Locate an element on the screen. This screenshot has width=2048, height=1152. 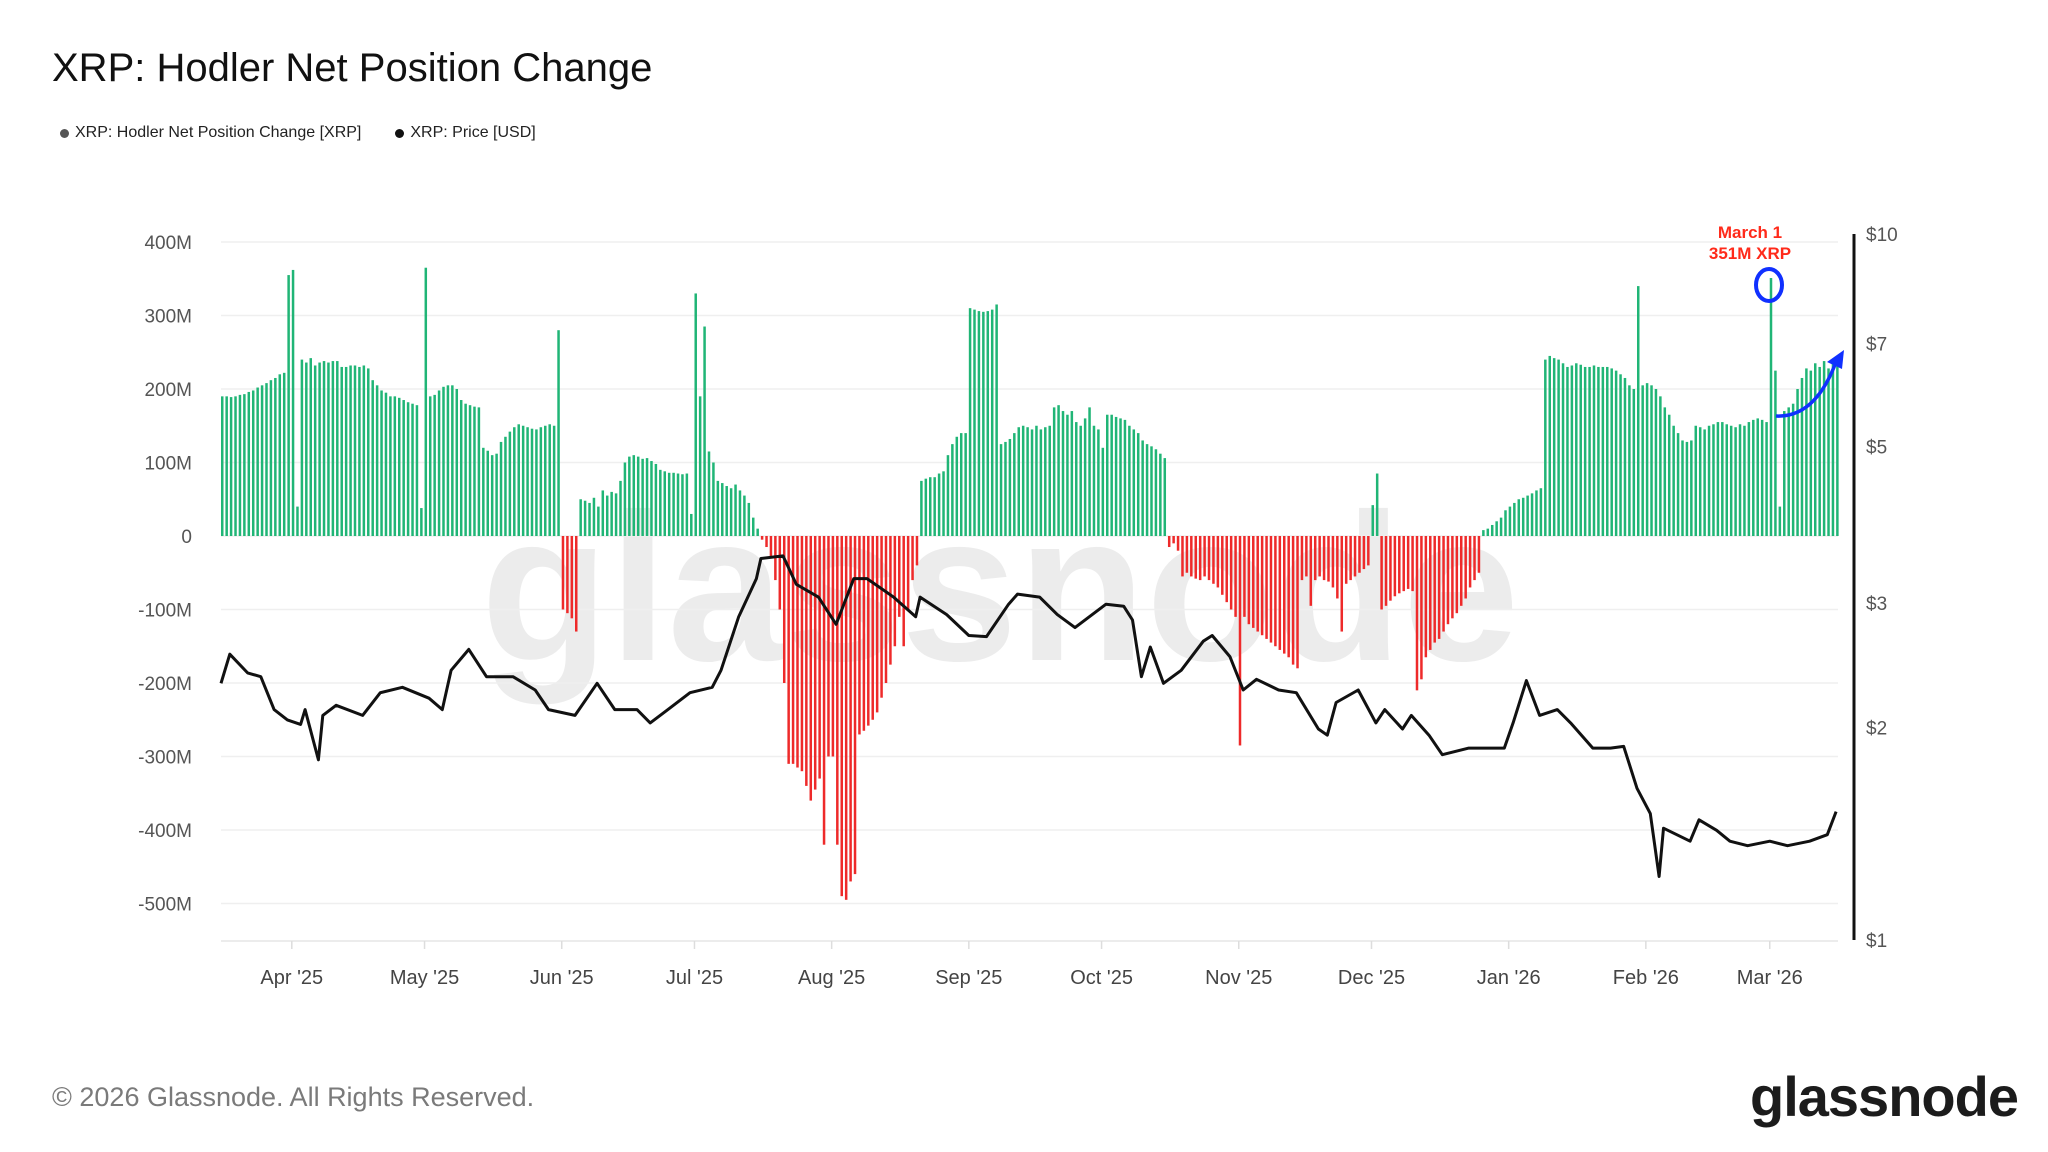
legend-dot-icon is located at coordinates (64, 133).